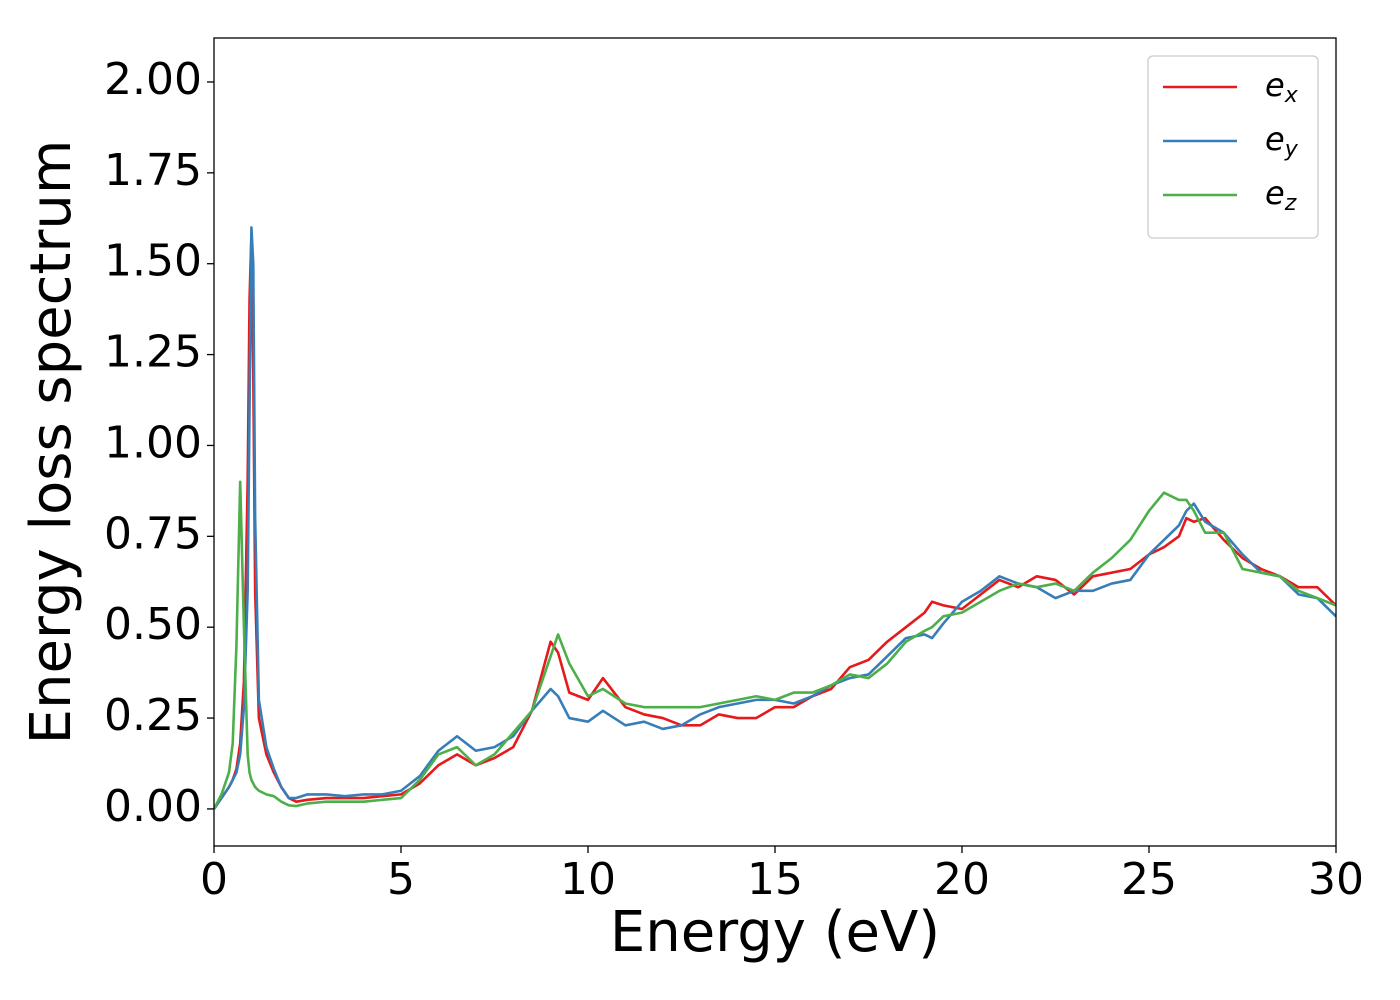  Describe the element at coordinates (153, 261) in the screenshot. I see `y-tick-label: 1.50` at that location.